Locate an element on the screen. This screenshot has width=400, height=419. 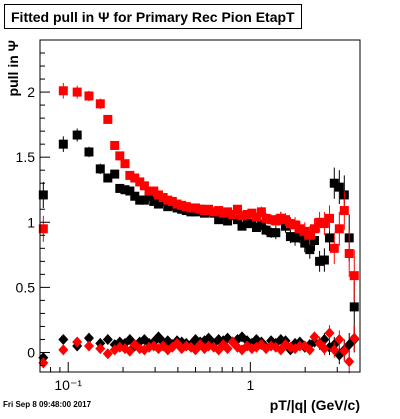
y-axis-label: pull in Ψ is located at coordinates (13, 68).